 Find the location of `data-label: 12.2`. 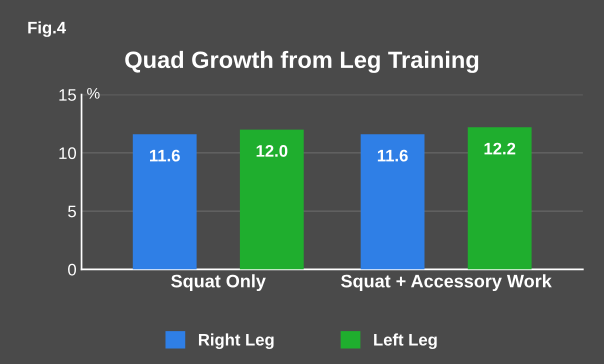

data-label: 12.2 is located at coordinates (500, 148).